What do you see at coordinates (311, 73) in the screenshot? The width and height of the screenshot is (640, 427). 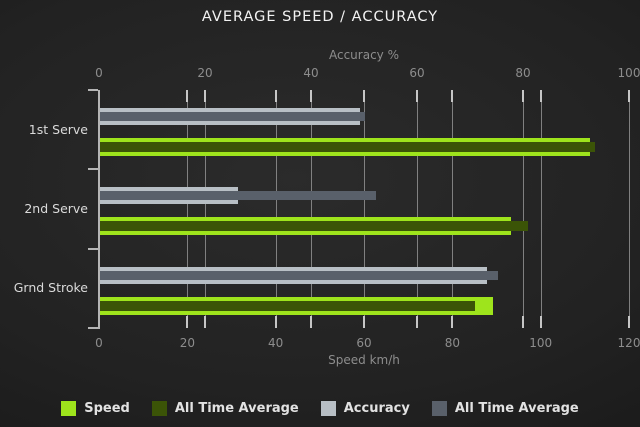 I see `top-axis-tick-label: 40` at bounding box center [311, 73].